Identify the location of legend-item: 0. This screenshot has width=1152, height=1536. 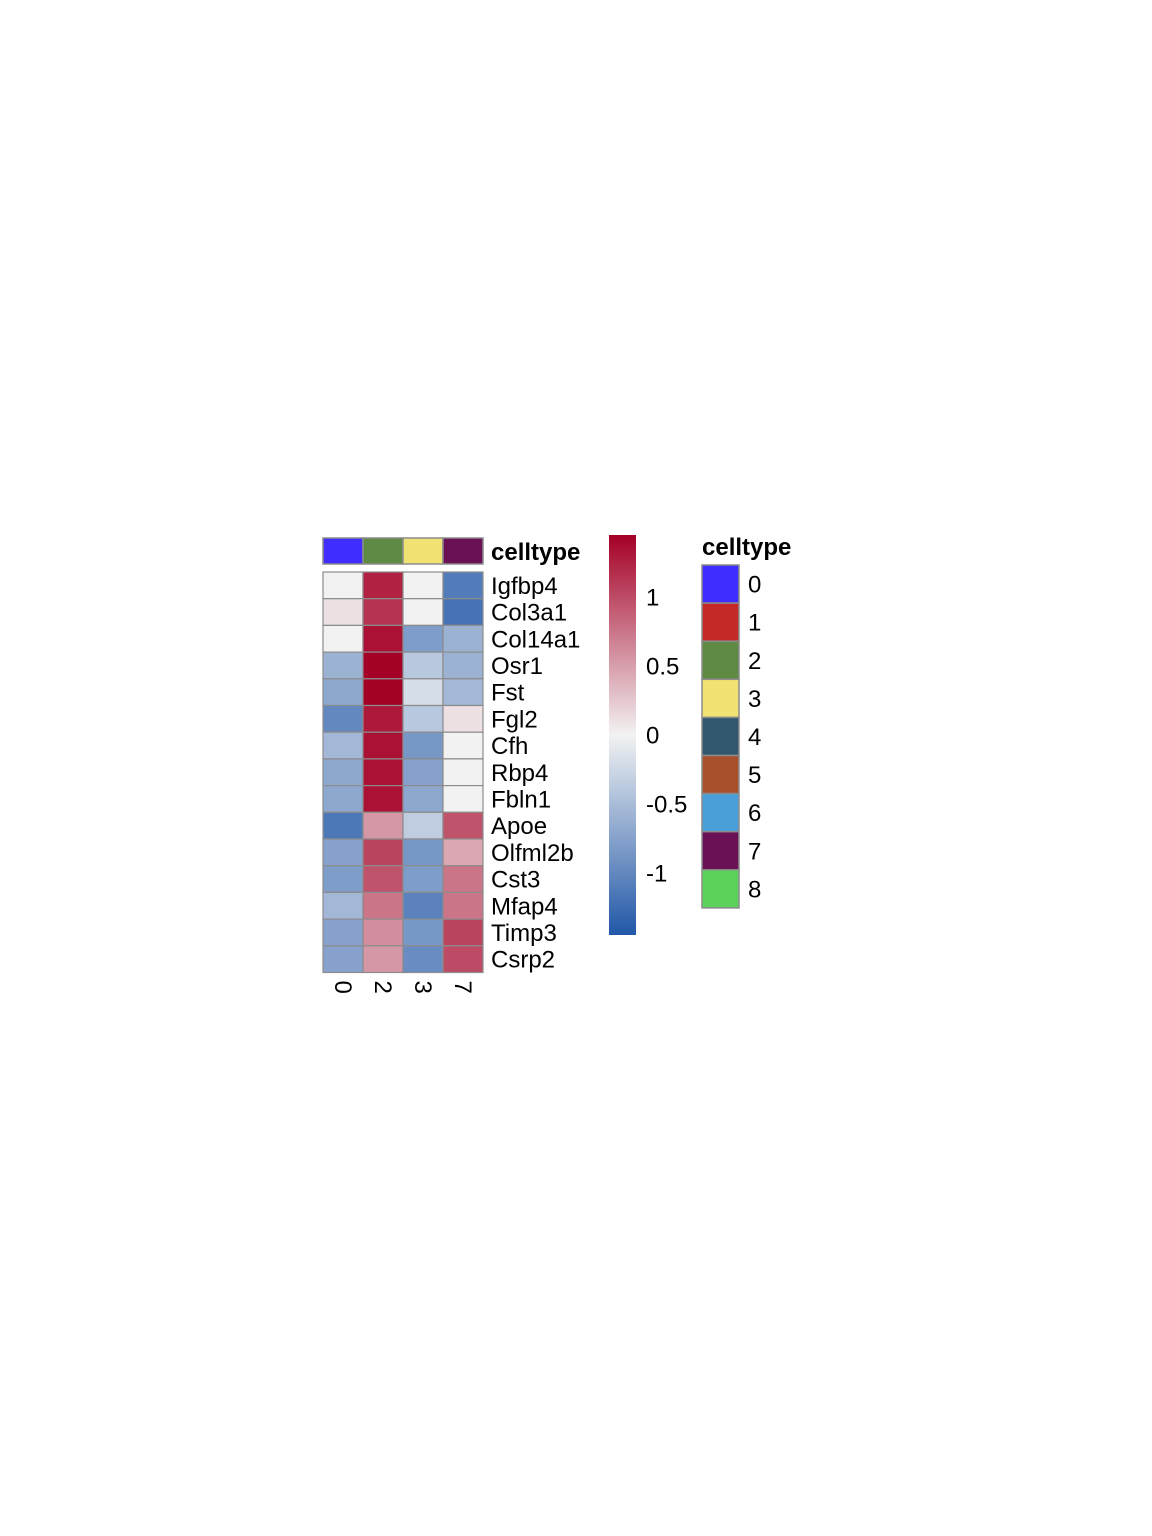
(731, 584).